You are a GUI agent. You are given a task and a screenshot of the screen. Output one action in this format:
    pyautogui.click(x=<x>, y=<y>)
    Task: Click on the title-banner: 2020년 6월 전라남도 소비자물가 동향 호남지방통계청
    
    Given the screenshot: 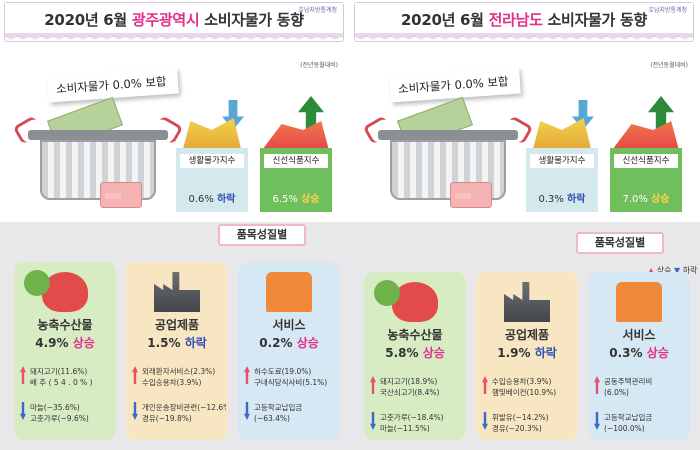 What is the action you would take?
    pyautogui.click(x=524, y=23)
    